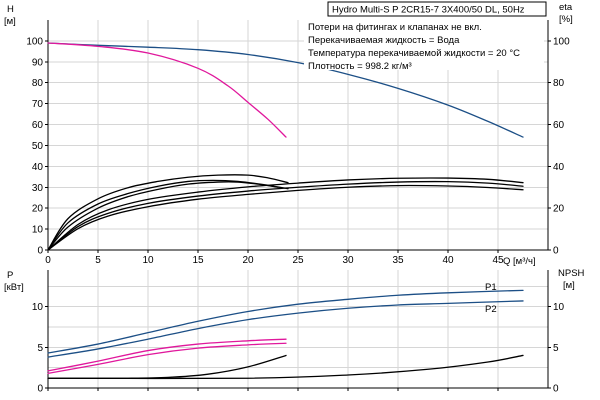 This screenshot has height=400, width=600. I want to click on top-left-tick-label: 10, so click(38, 230).